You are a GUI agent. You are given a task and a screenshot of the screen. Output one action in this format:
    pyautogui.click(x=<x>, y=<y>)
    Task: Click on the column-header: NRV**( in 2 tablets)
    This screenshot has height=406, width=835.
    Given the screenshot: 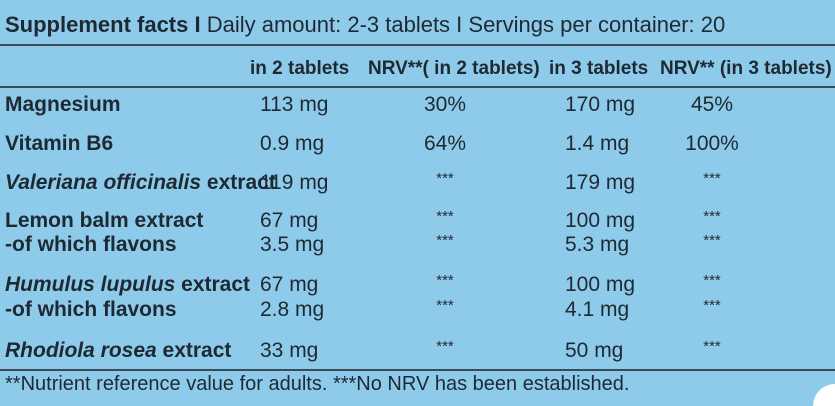 What is the action you would take?
    pyautogui.click(x=454, y=68)
    